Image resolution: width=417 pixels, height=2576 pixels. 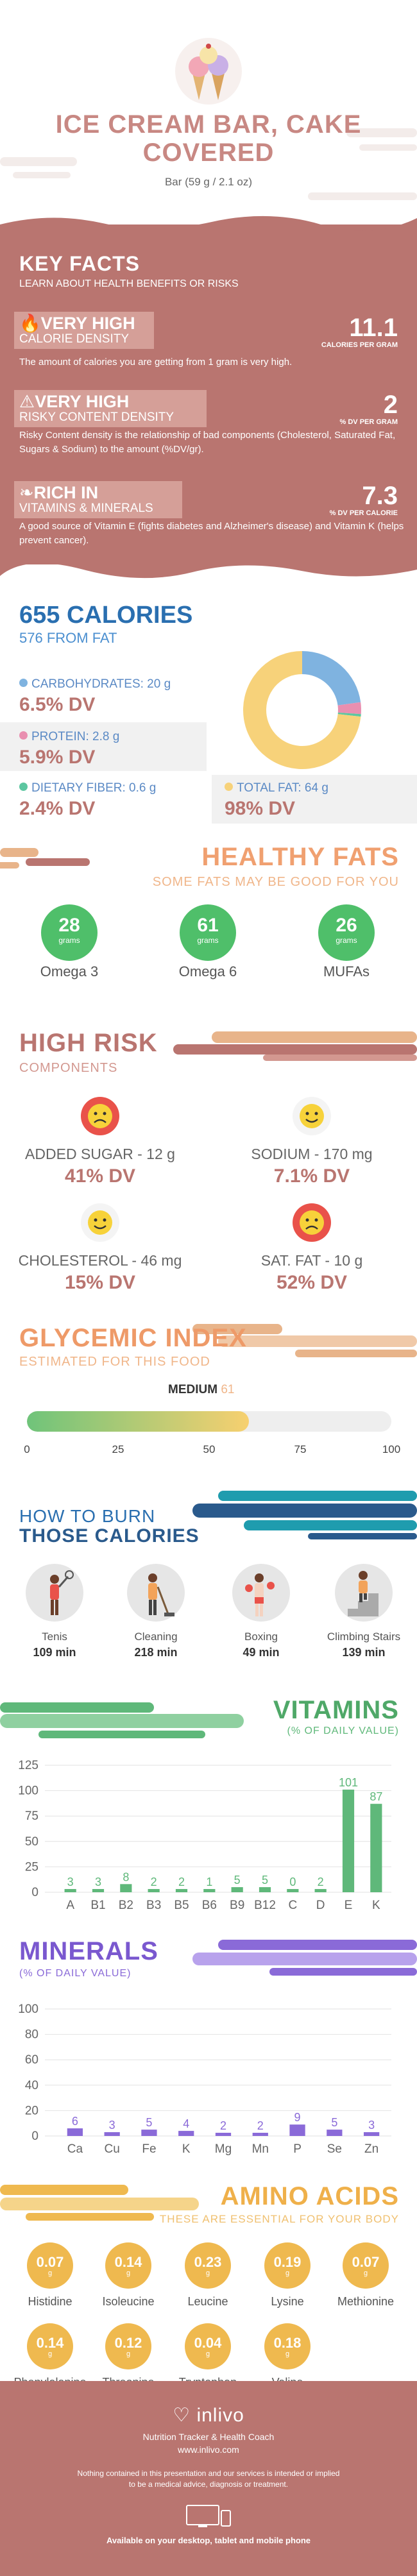 What do you see at coordinates (209, 1890) in the screenshot?
I see `vitamins-bar-B6` at bounding box center [209, 1890].